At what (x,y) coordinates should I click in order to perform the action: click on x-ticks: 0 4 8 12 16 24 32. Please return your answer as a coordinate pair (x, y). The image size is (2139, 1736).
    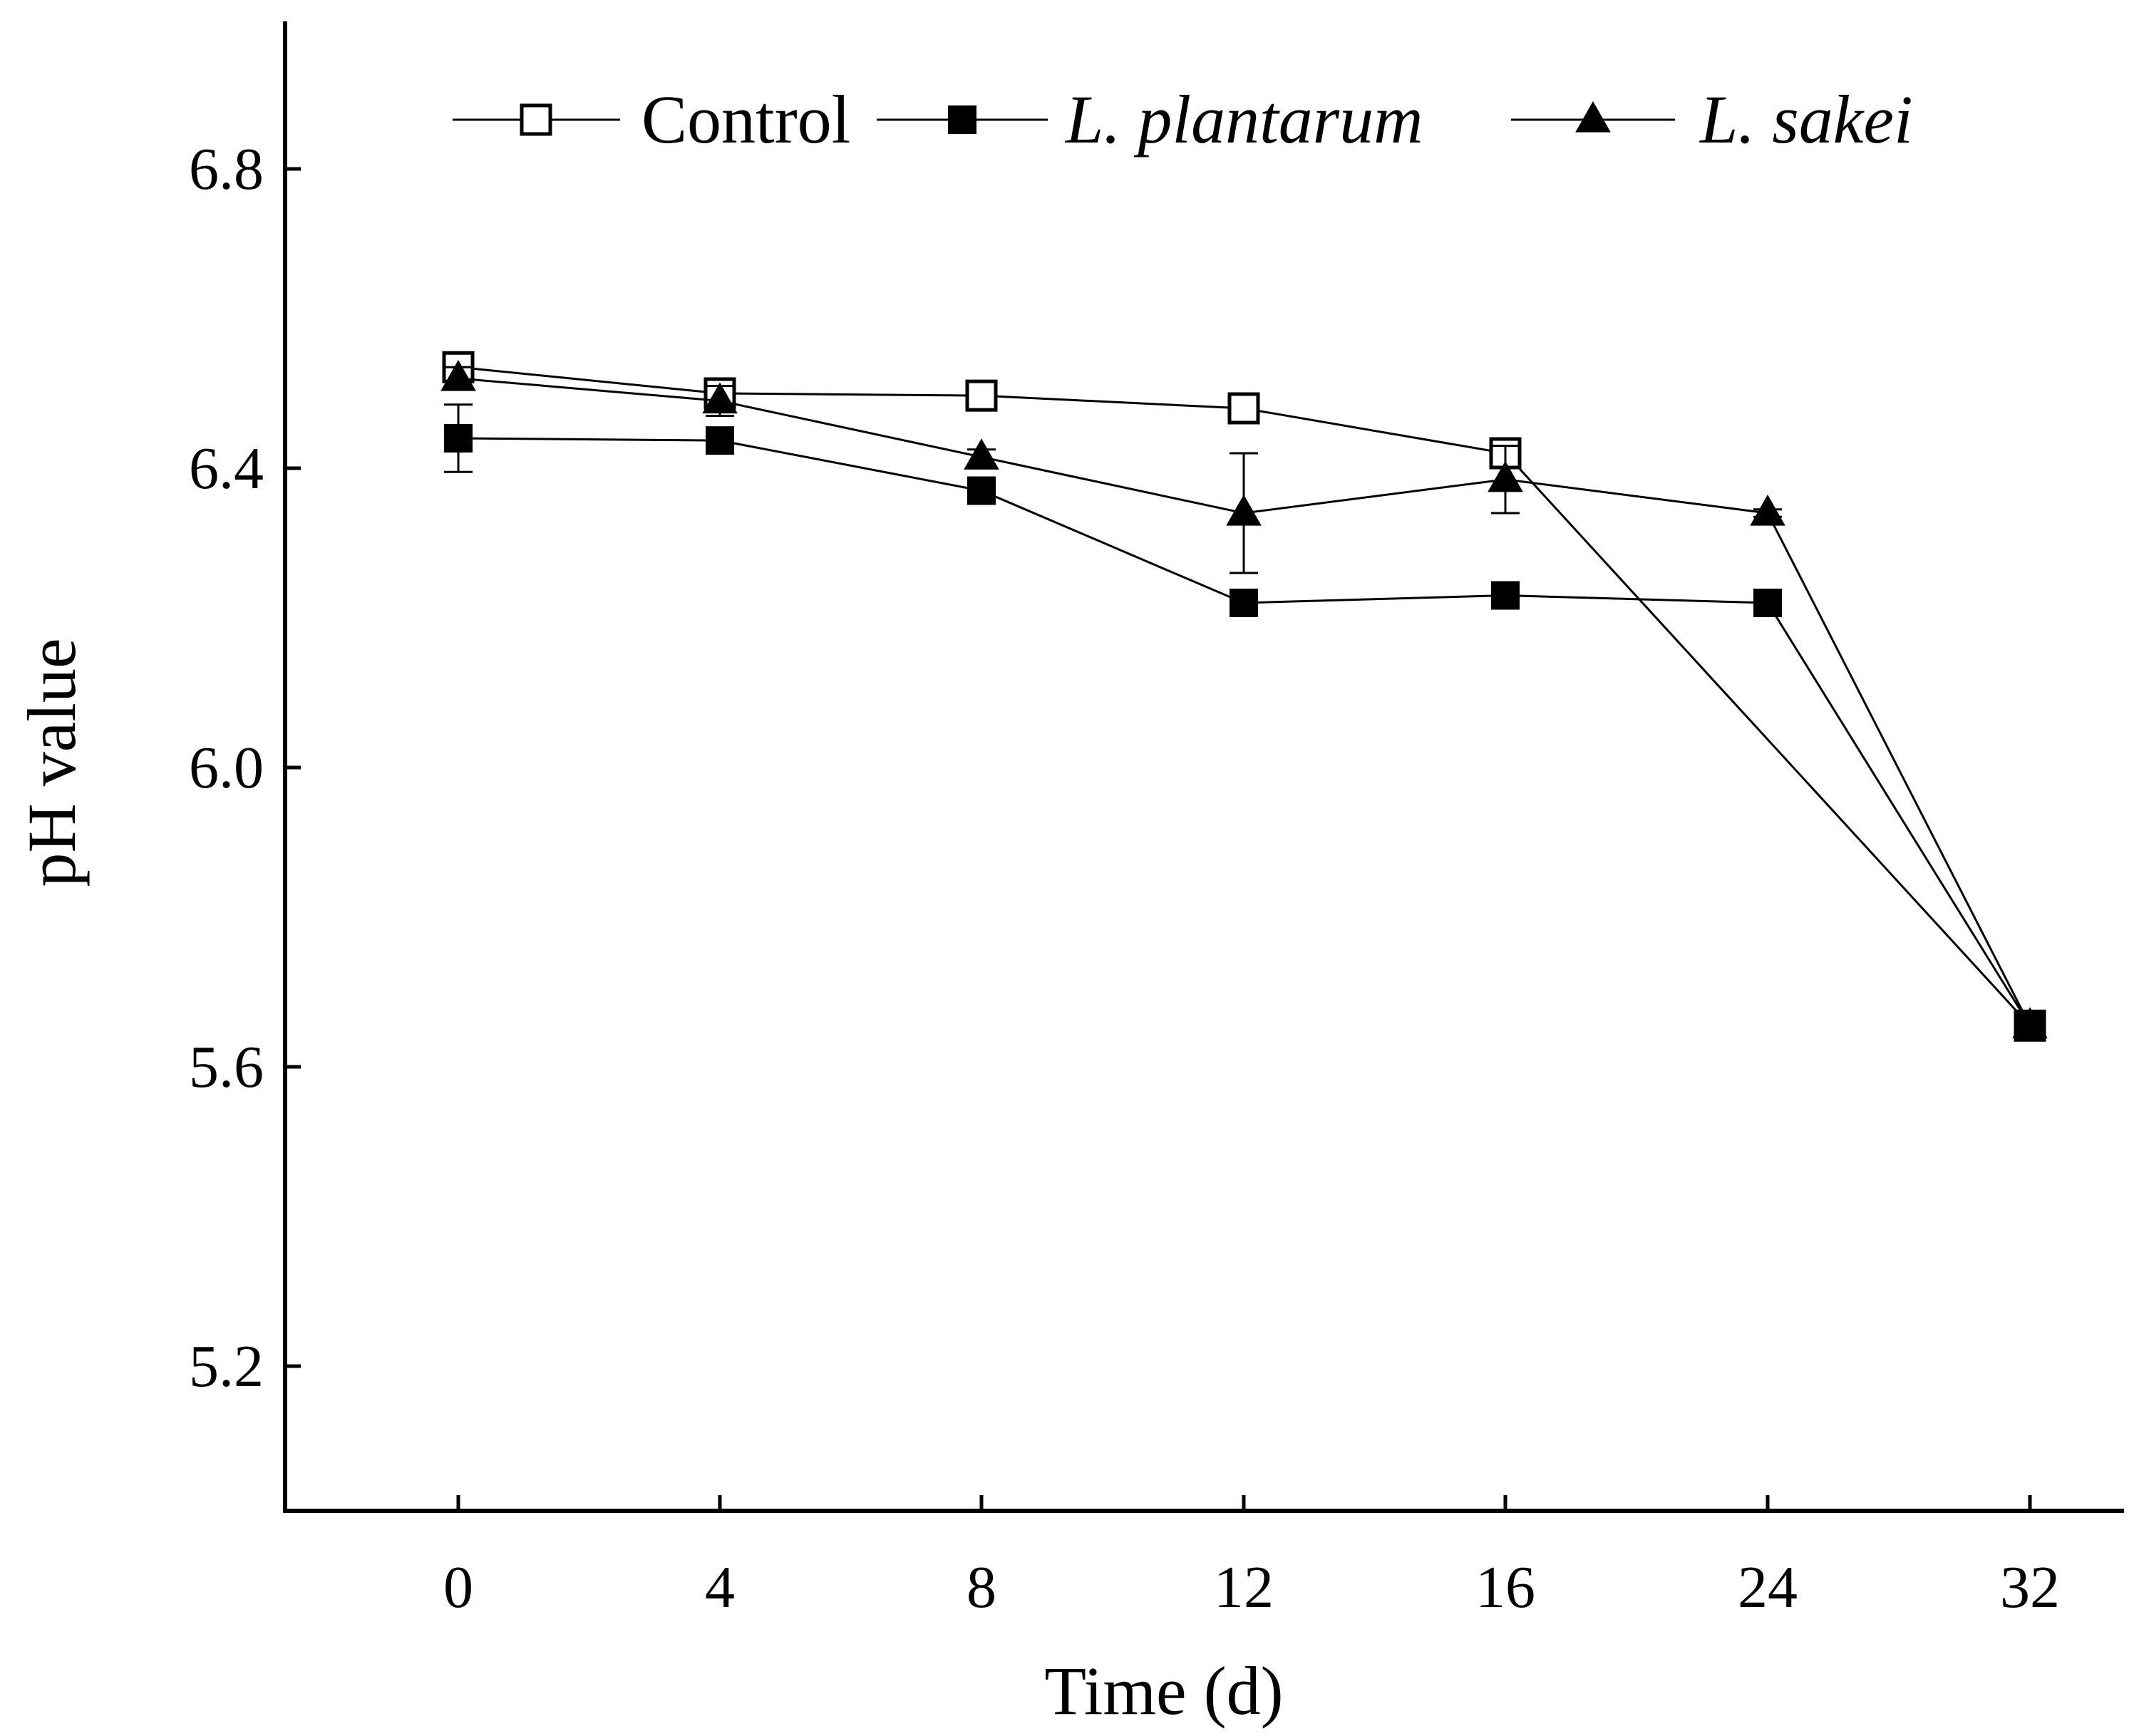
    Looking at the image, I should click on (1251, 1558).